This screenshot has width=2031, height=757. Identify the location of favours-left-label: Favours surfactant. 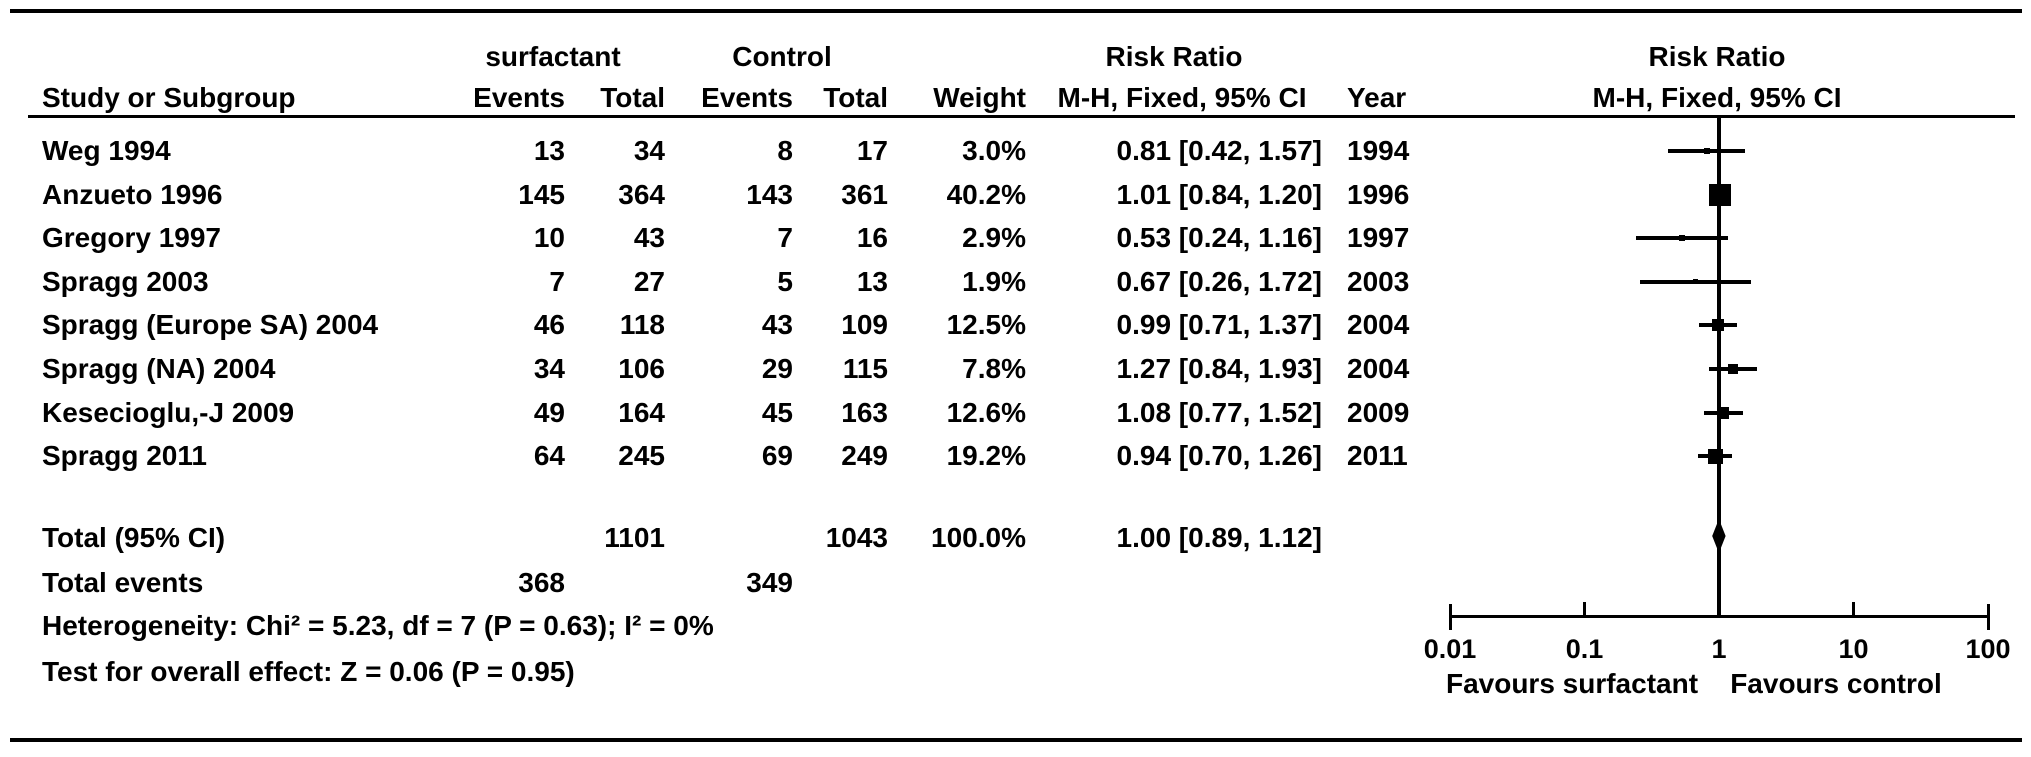
(1572, 683).